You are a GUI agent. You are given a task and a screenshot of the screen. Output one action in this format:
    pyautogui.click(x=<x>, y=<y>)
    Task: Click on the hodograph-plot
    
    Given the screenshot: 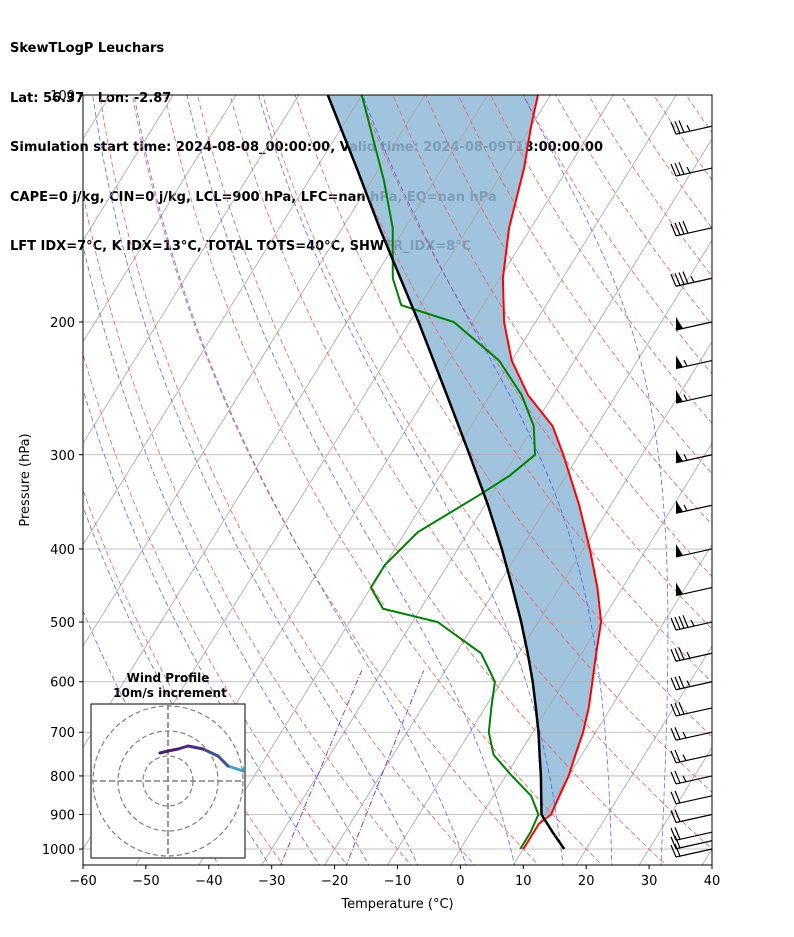 What is the action you would take?
    pyautogui.click(x=168, y=781)
    